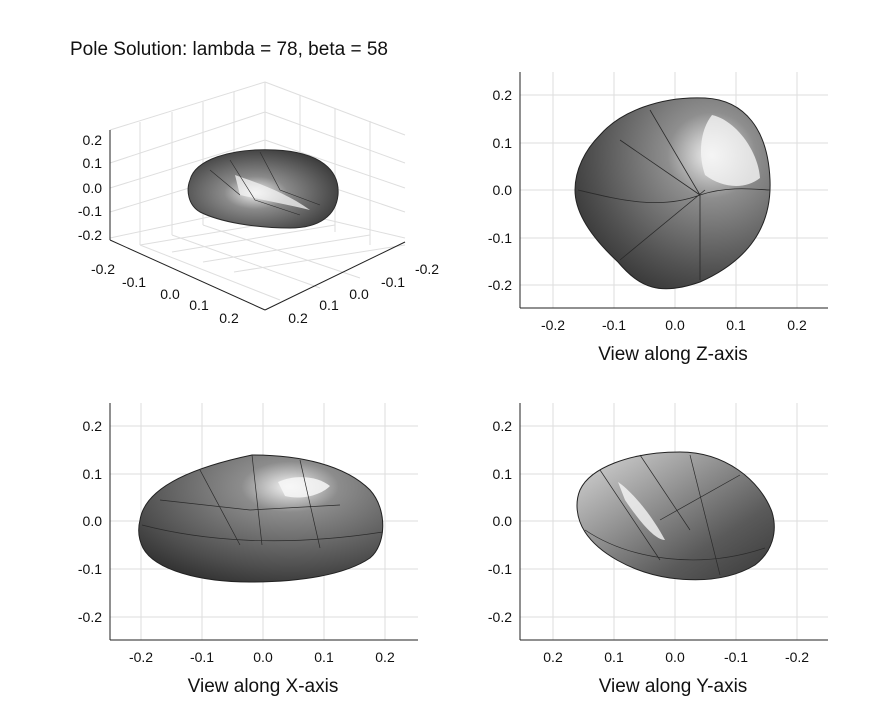 The height and width of the screenshot is (703, 881). I want to click on panel-3d-z-tick: 0.2, so click(93, 140).